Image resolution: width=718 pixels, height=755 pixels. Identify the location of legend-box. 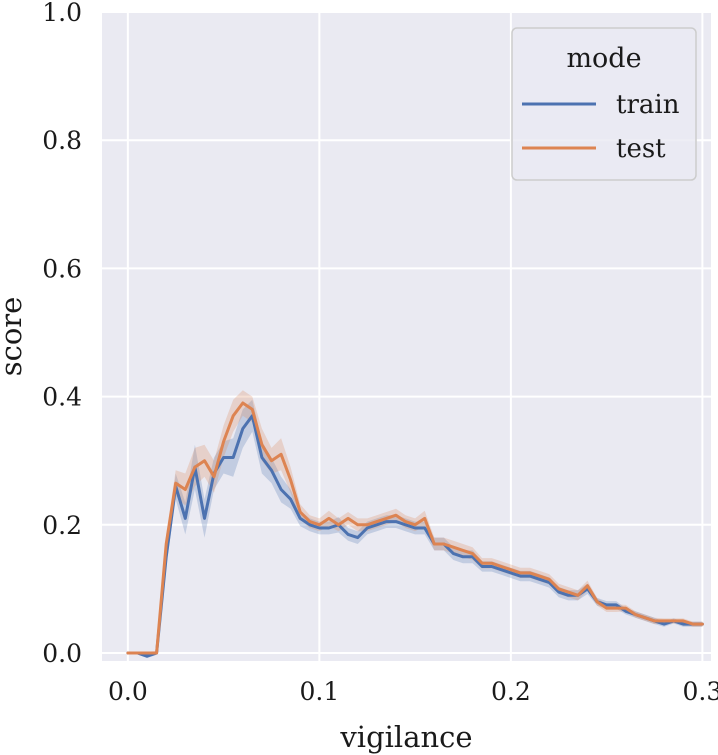
(604, 104).